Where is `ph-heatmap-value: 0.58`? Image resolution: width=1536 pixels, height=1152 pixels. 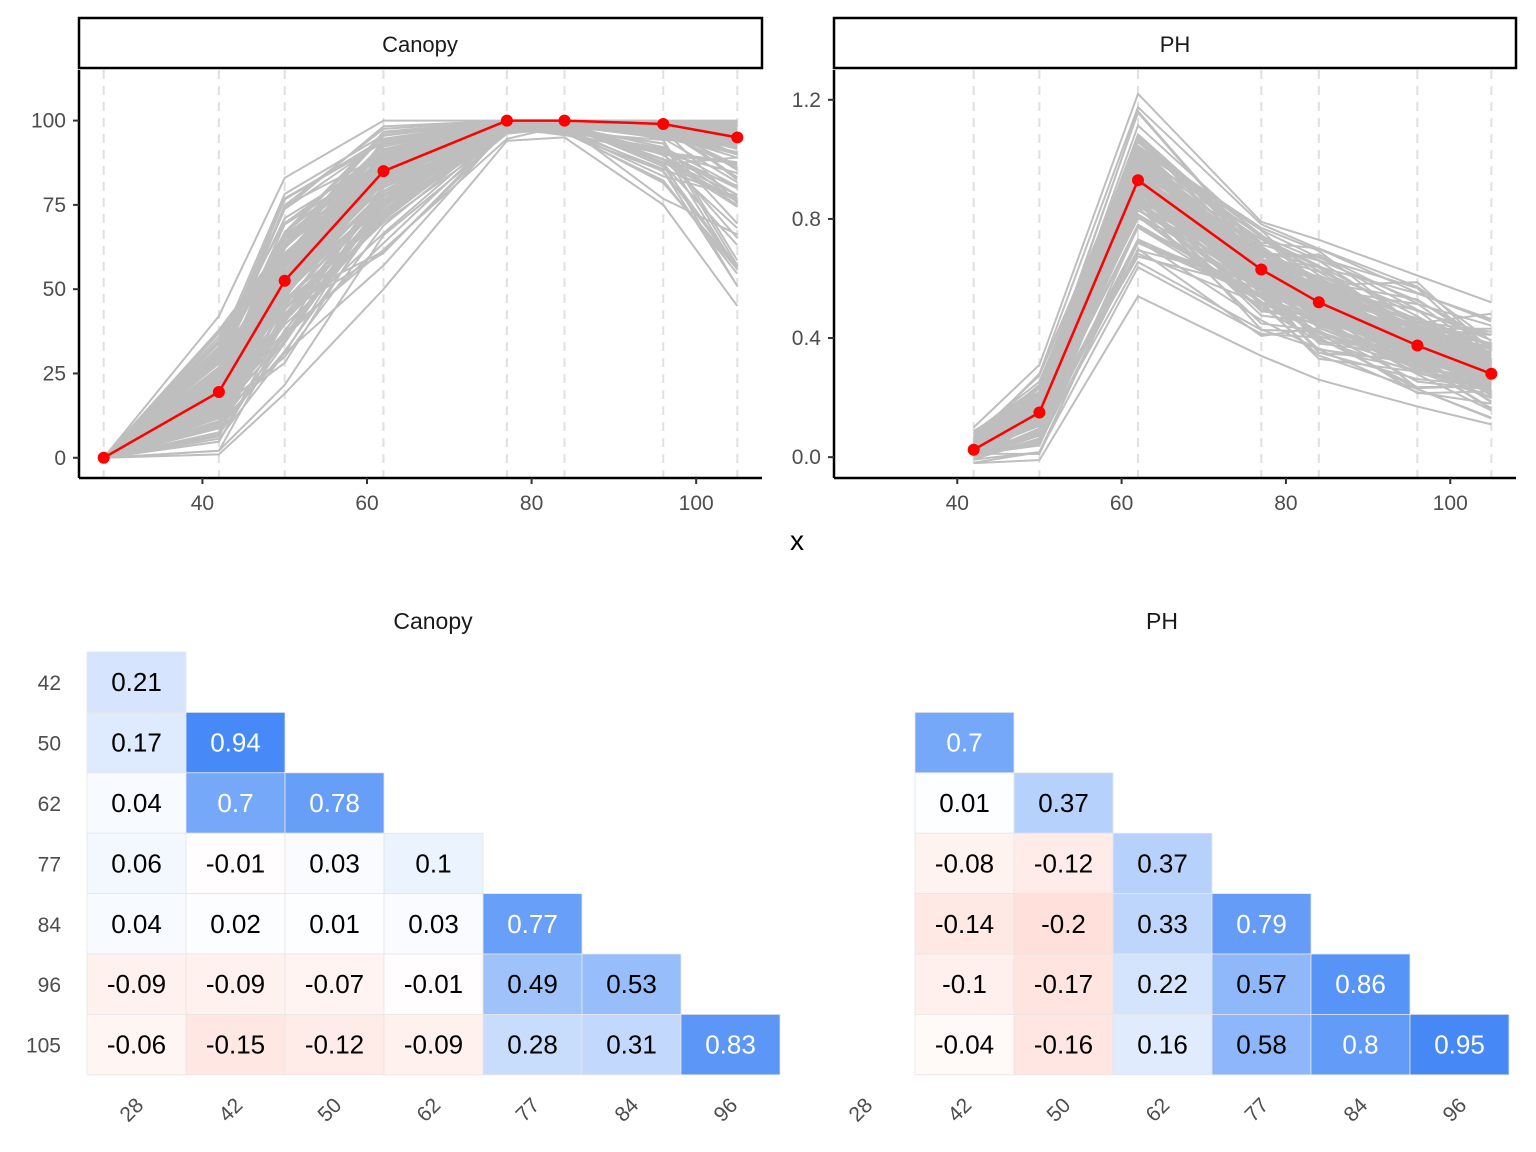
ph-heatmap-value: 0.58 is located at coordinates (1261, 1045).